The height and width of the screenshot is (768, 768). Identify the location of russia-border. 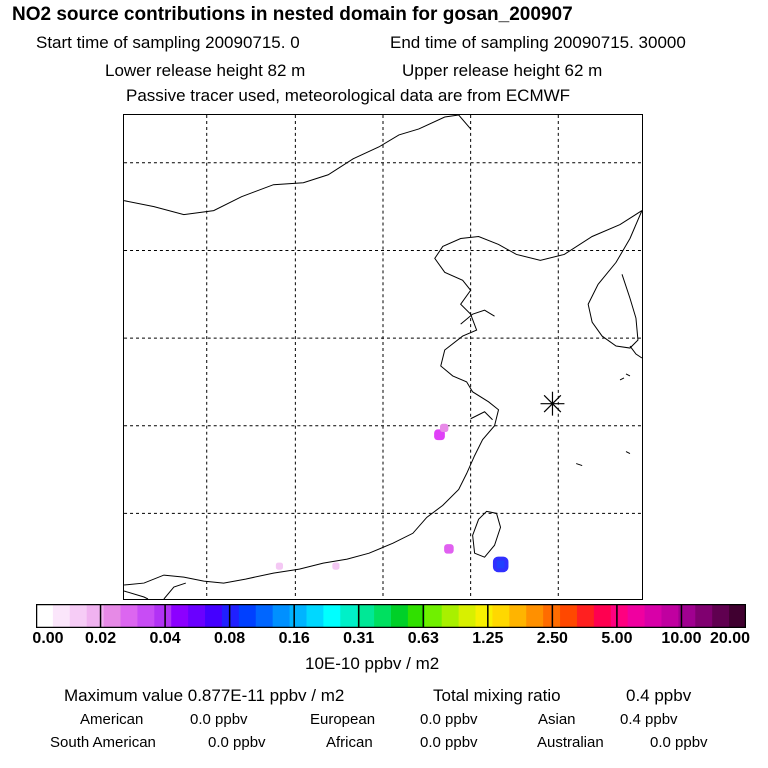
(465, 122).